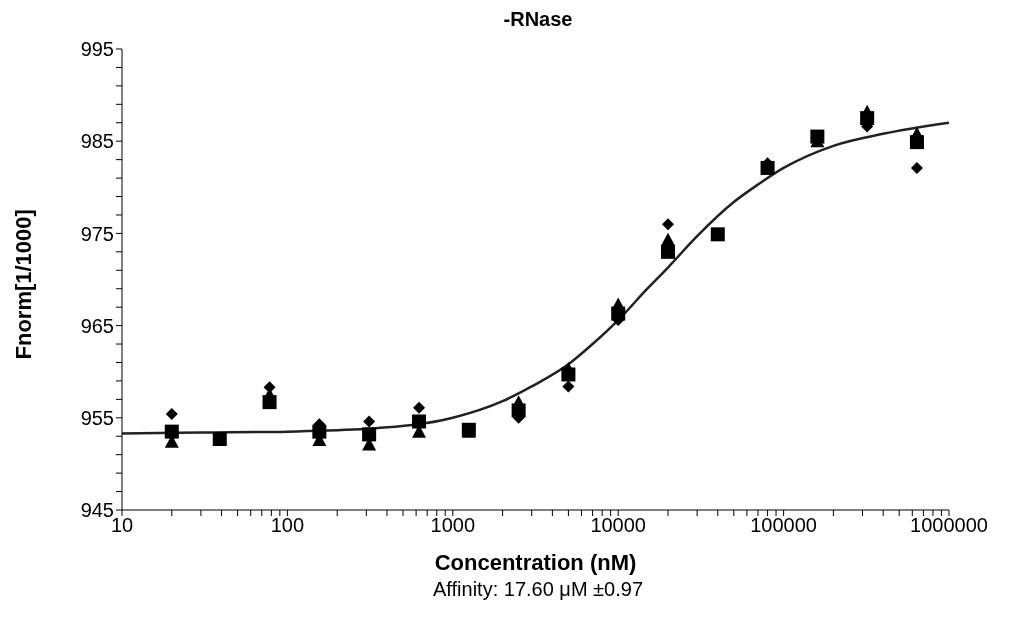 Image resolution: width=1009 pixels, height=628 pixels. Describe the element at coordinates (97, 510) in the screenshot. I see `y-tick-label: 945` at that location.